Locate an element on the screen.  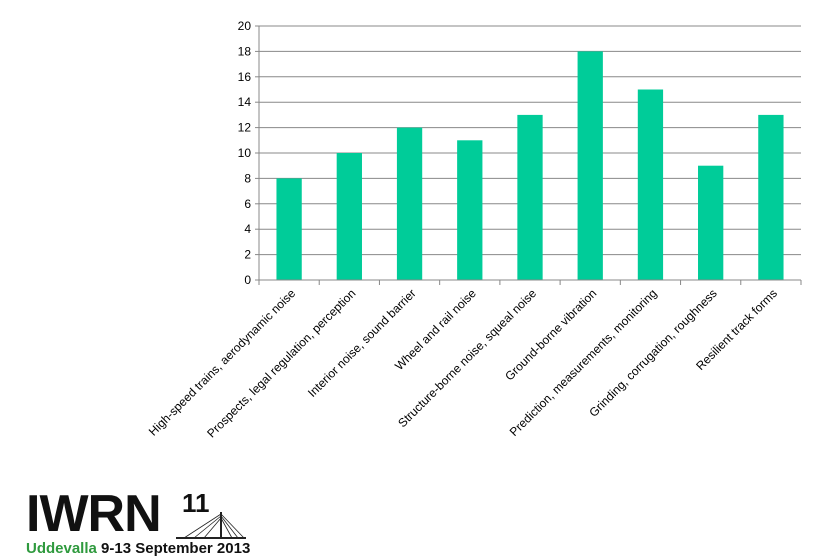
y-tick-label: 0 is located at coordinates (247, 280).